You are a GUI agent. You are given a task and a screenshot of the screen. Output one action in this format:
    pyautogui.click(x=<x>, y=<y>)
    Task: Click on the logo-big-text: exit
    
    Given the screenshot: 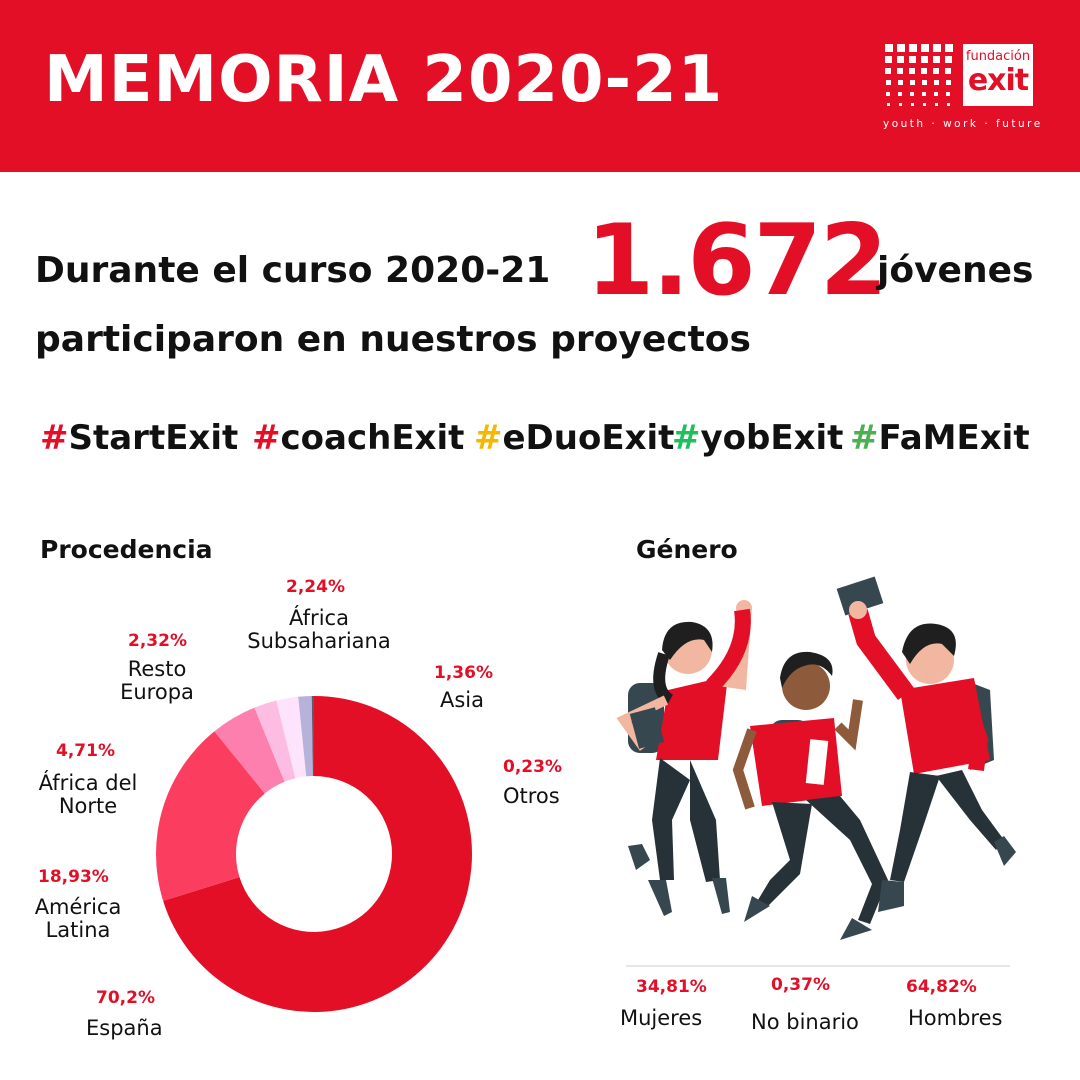 What is the action you would take?
    pyautogui.click(x=998, y=80)
    